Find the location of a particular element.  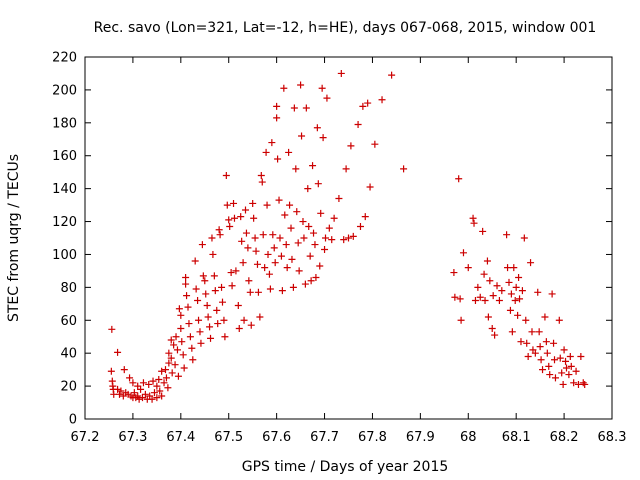

y-tick-label: 120 is located at coordinates (64, 222).